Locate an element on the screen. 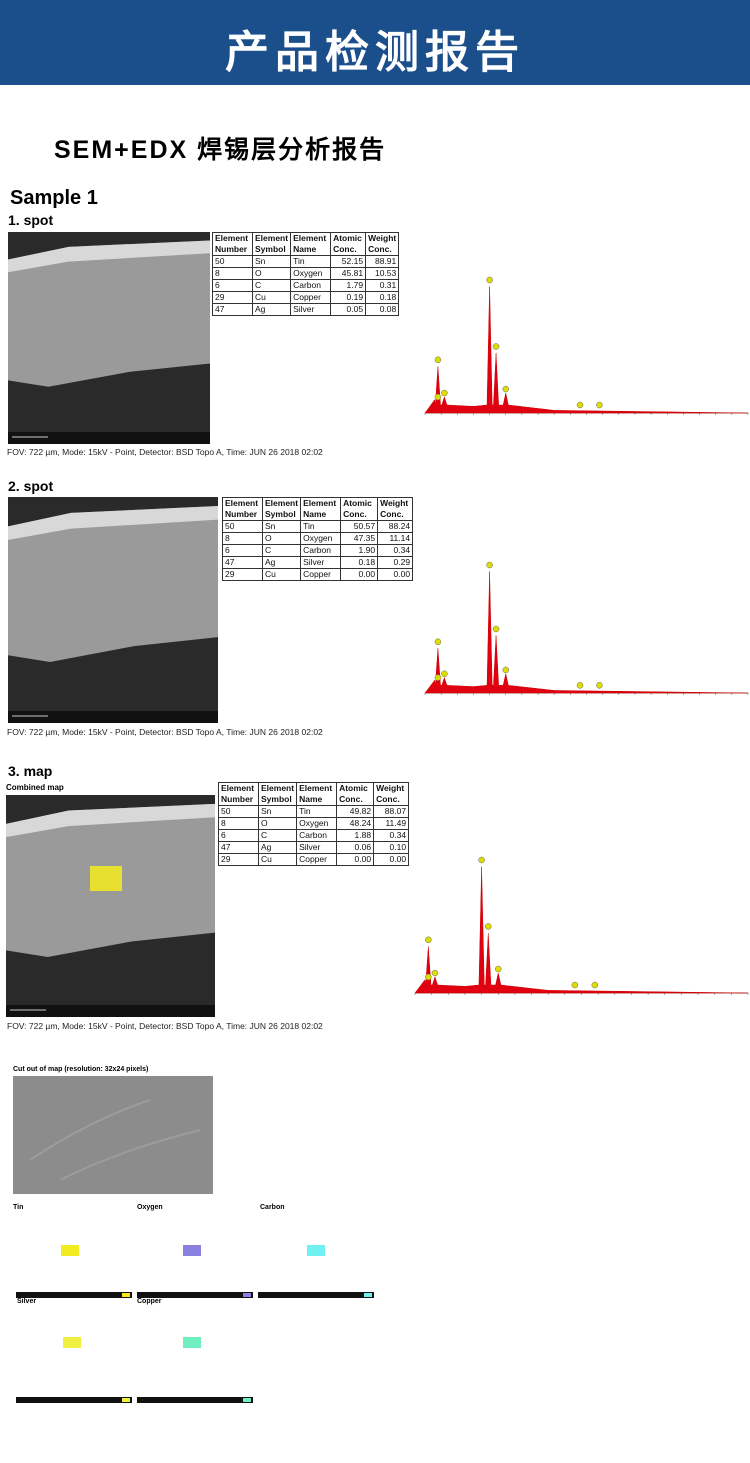  section-heading: 1. spot is located at coordinates (31, 220).